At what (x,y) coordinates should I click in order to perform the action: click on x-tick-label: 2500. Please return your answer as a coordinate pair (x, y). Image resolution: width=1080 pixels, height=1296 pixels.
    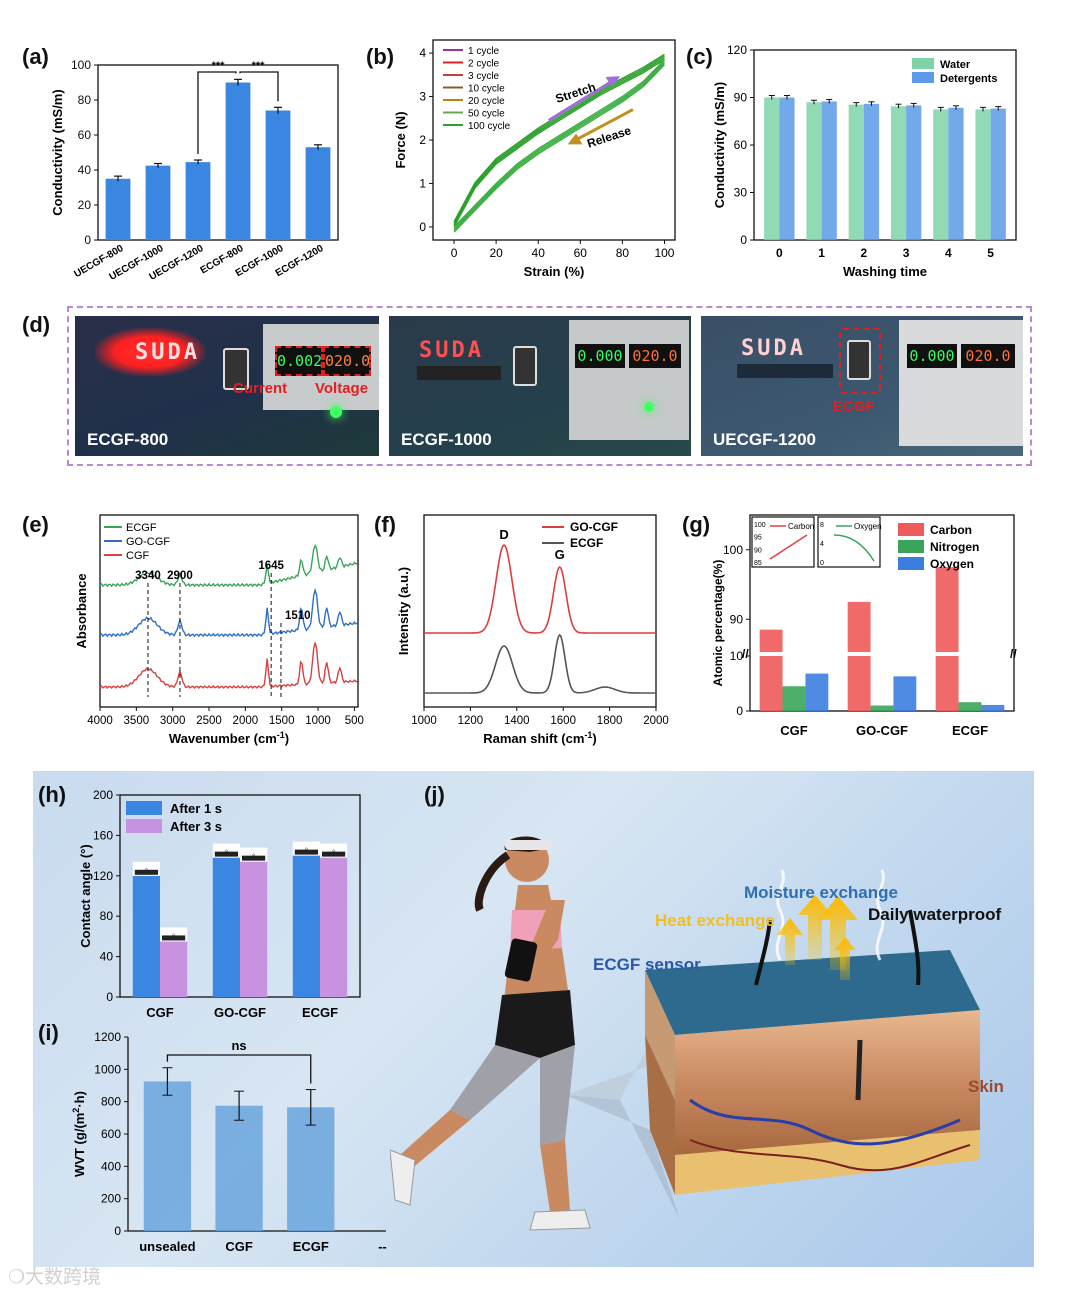
    Looking at the image, I should click on (209, 721).